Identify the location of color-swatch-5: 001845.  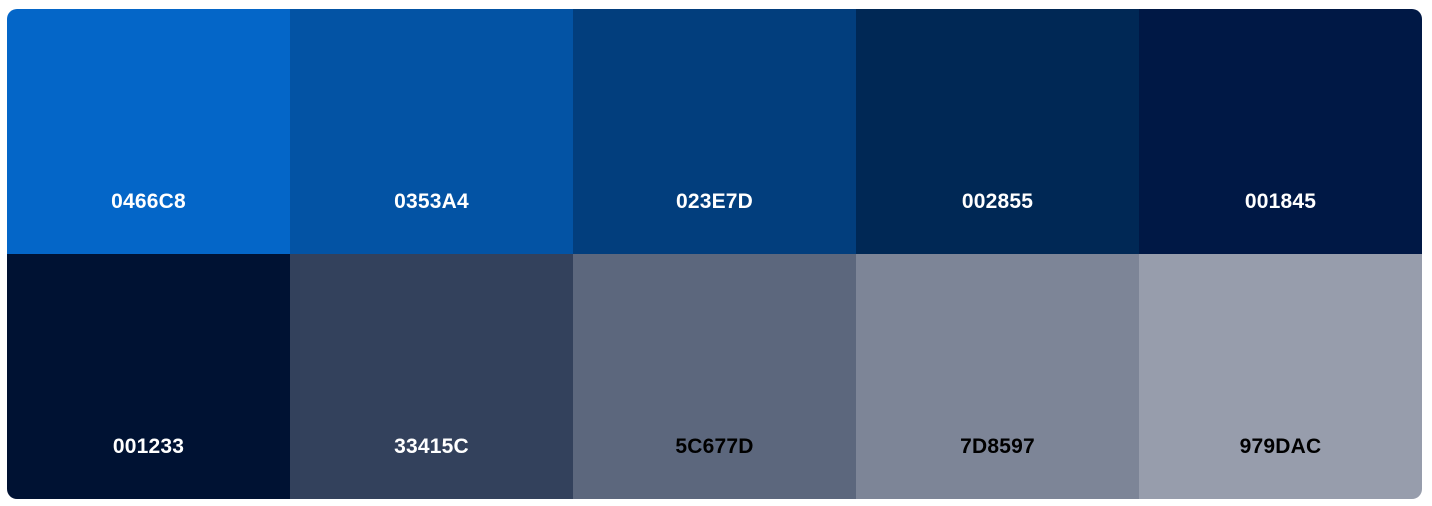
(1280, 131).